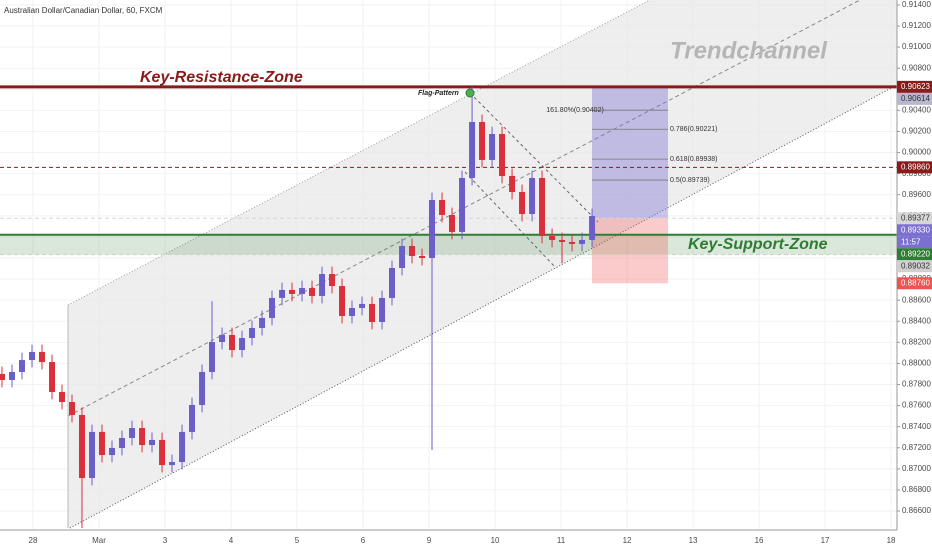  Describe the element at coordinates (916, 25) in the screenshot. I see `y-tick-label: 0.91200` at that location.